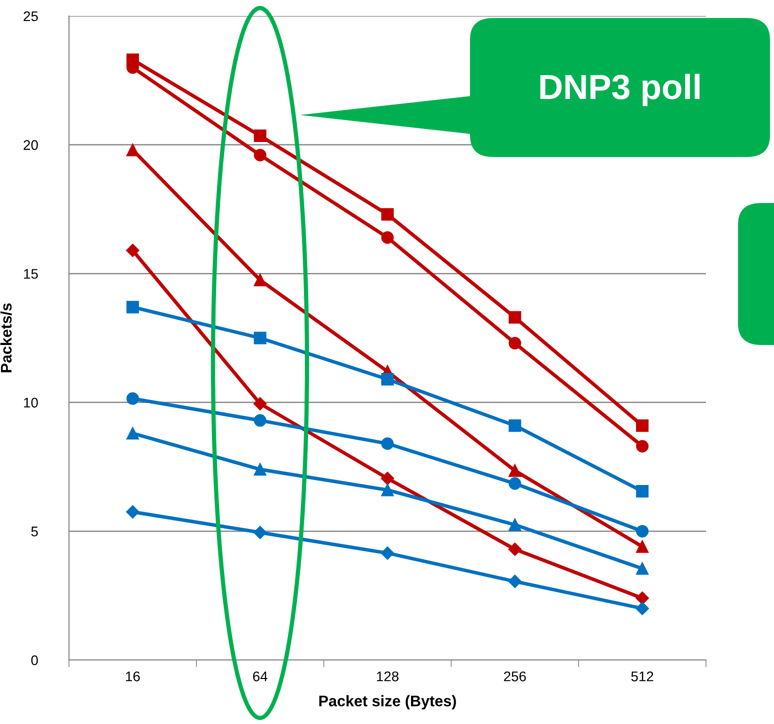 The width and height of the screenshot is (774, 724). I want to click on y-tick-label: 20, so click(31, 145).